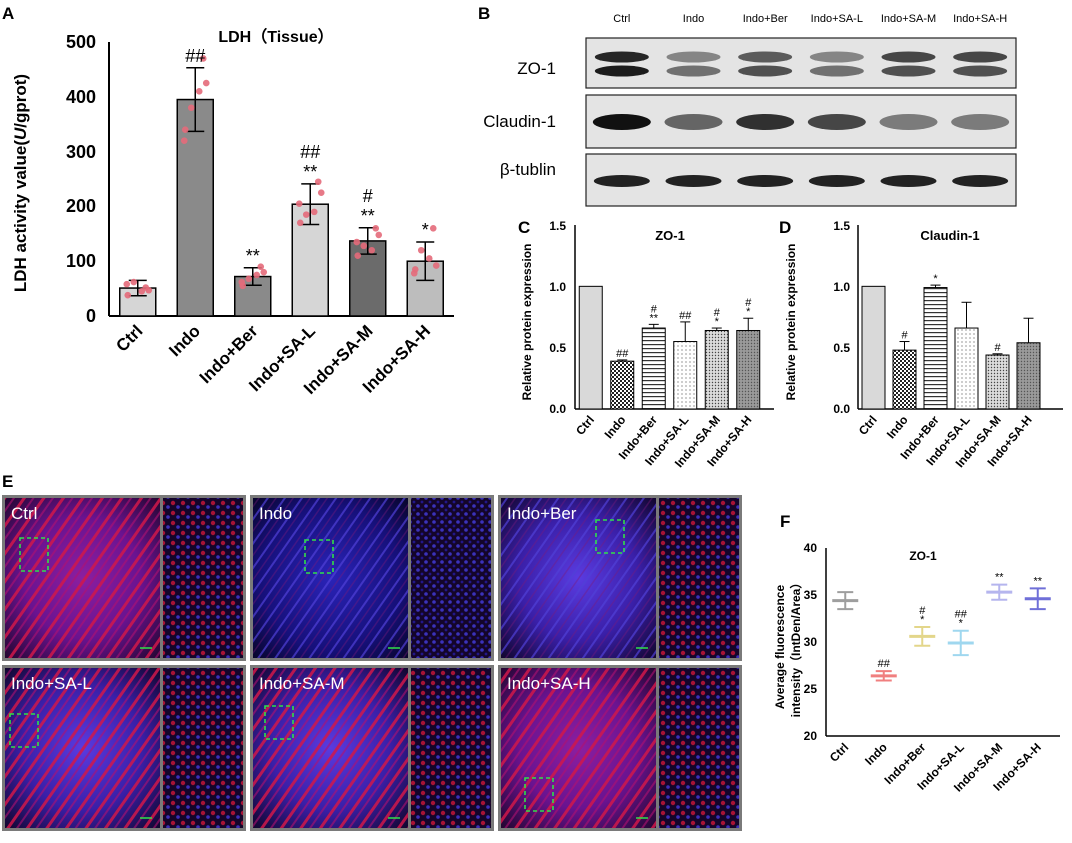 The height and width of the screenshot is (843, 1072). I want to click on panel-d-y-axis-label: Relative protein expression, so click(791, 322).